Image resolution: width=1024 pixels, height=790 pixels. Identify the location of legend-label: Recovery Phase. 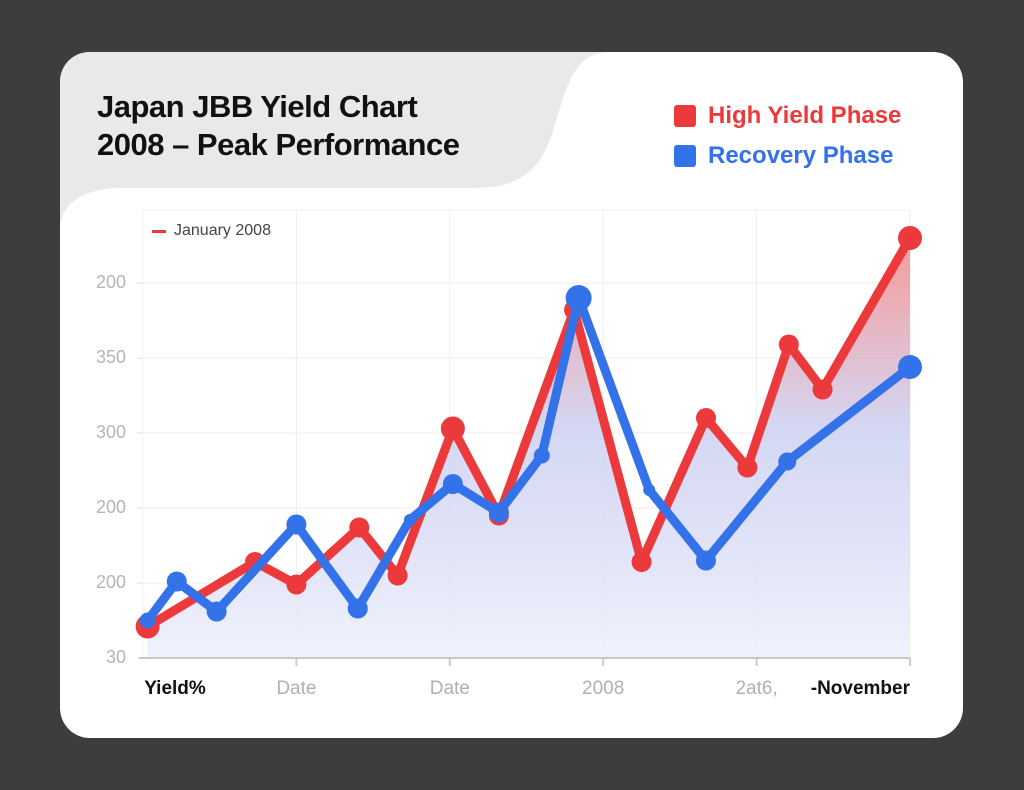
(801, 155).